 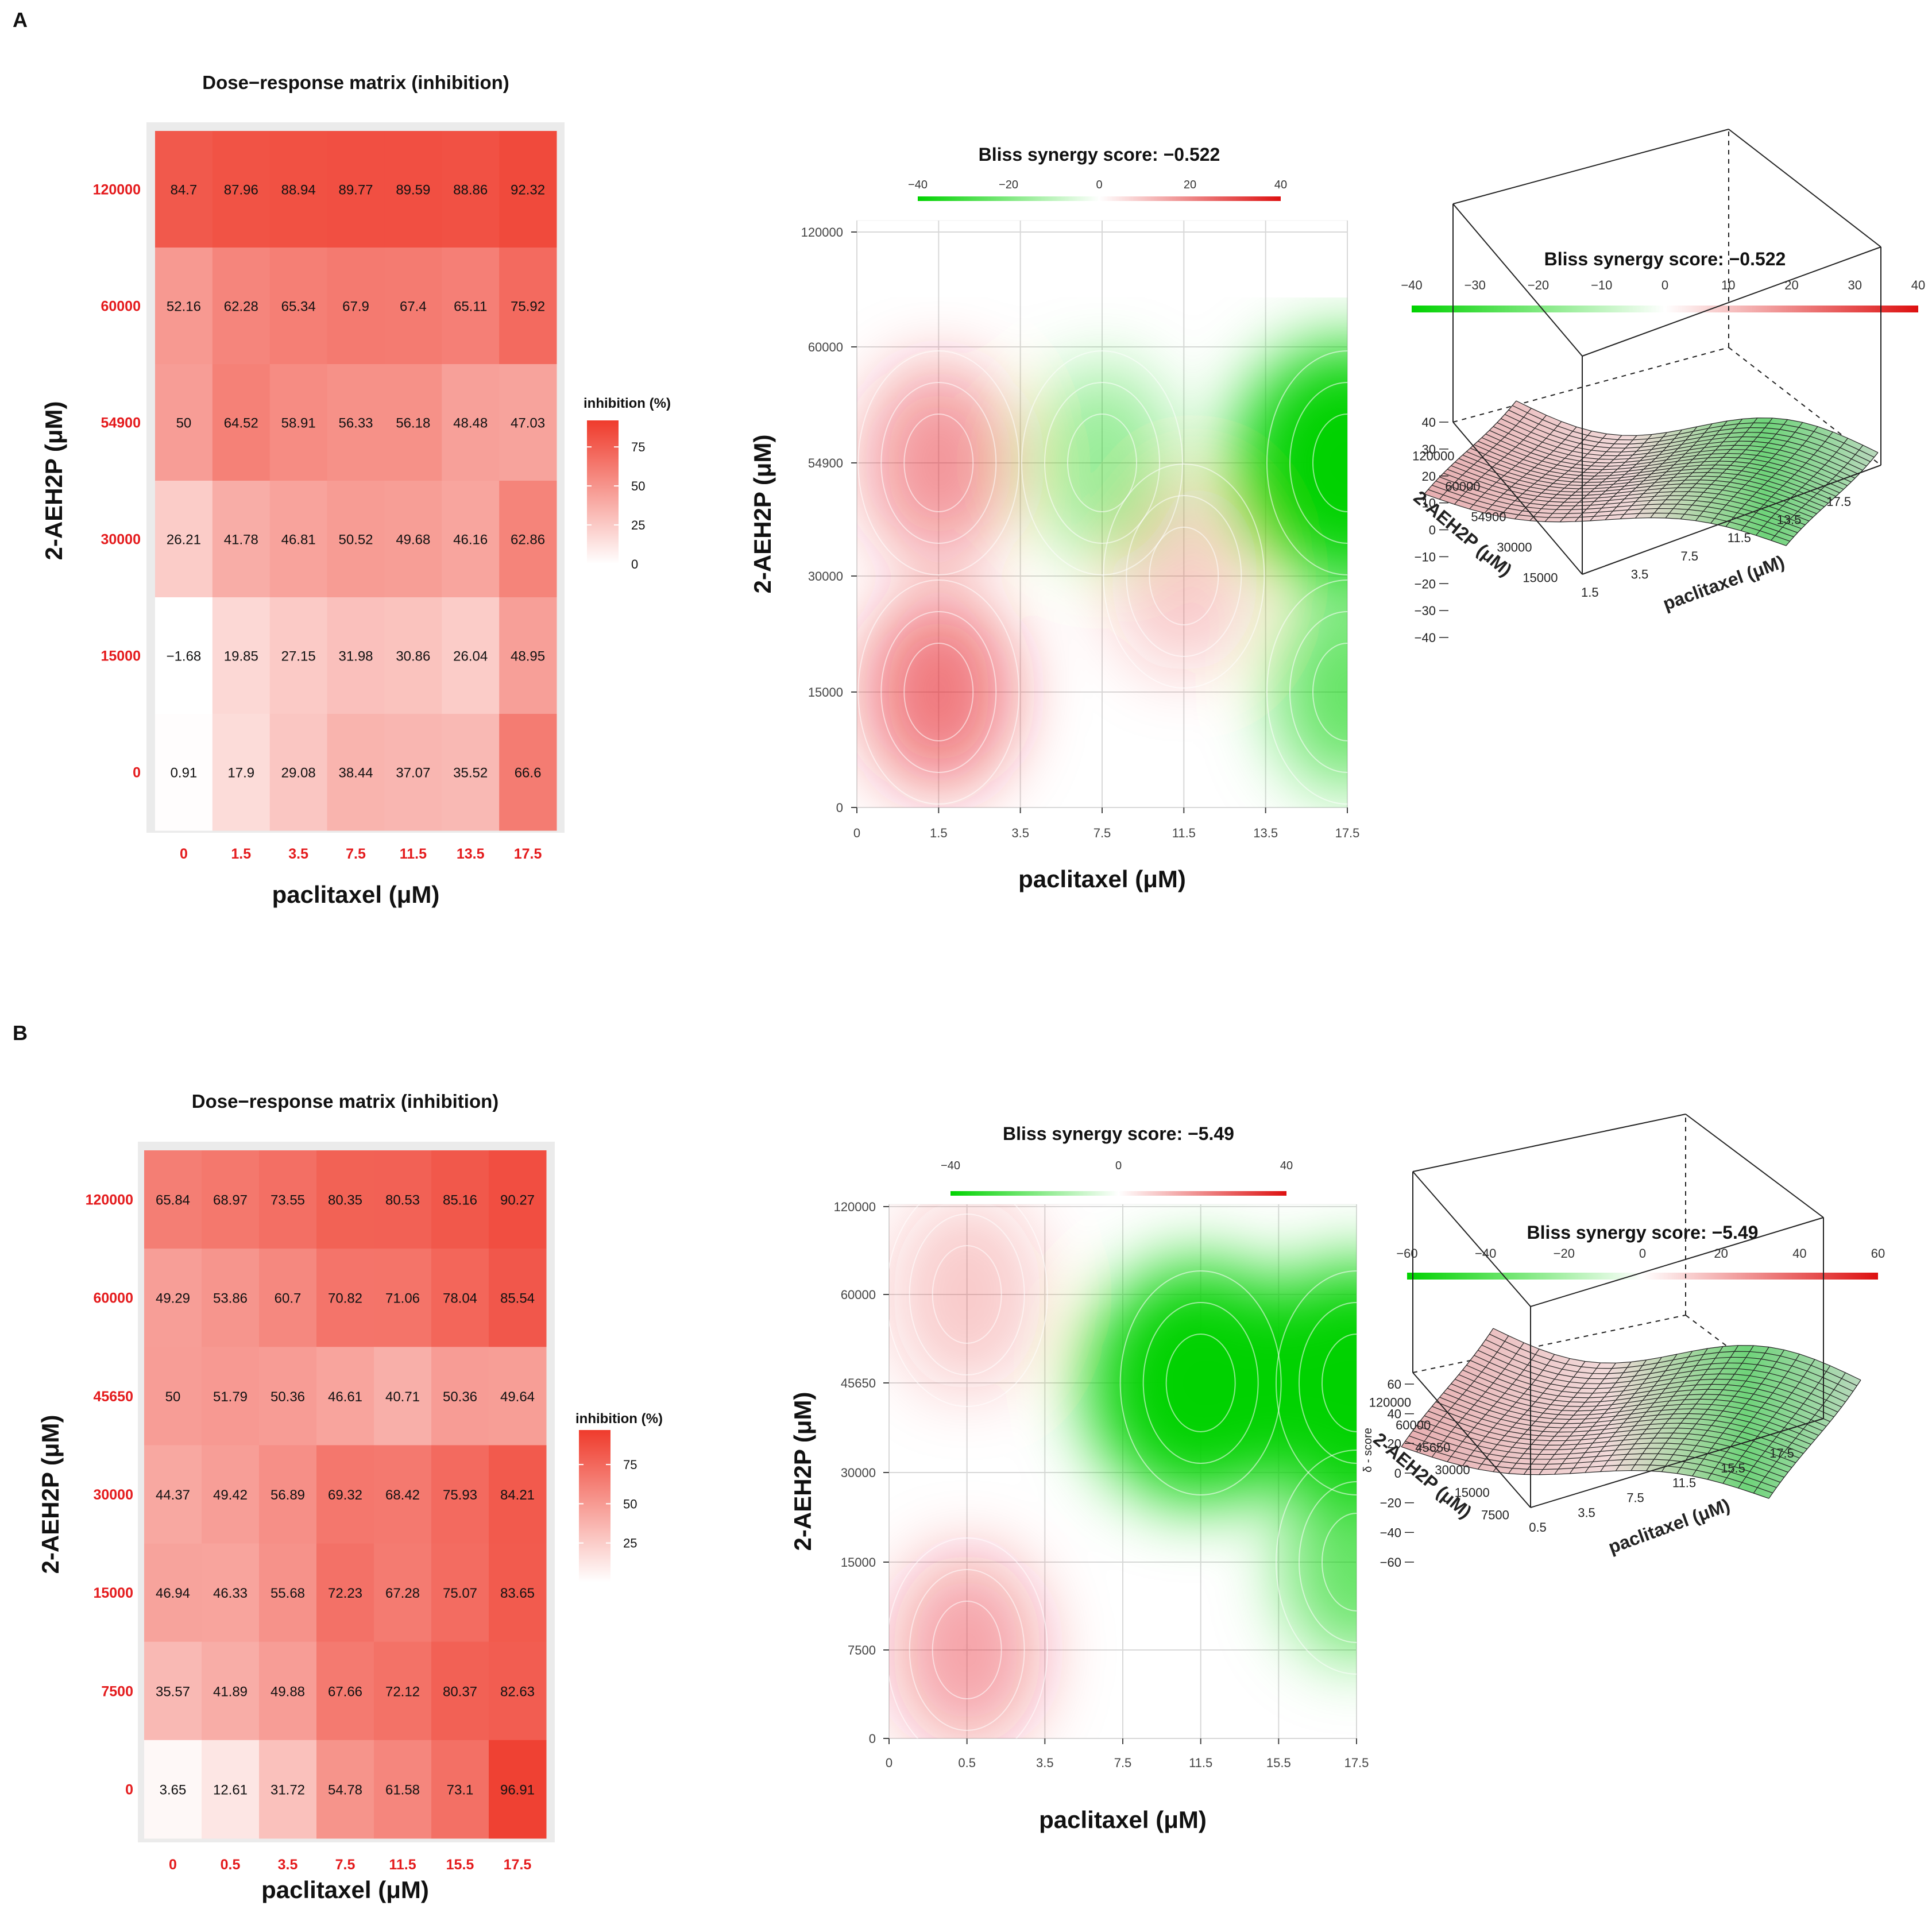 What do you see at coordinates (1123, 1471) in the screenshot?
I see `synergy-surface-layer` at bounding box center [1123, 1471].